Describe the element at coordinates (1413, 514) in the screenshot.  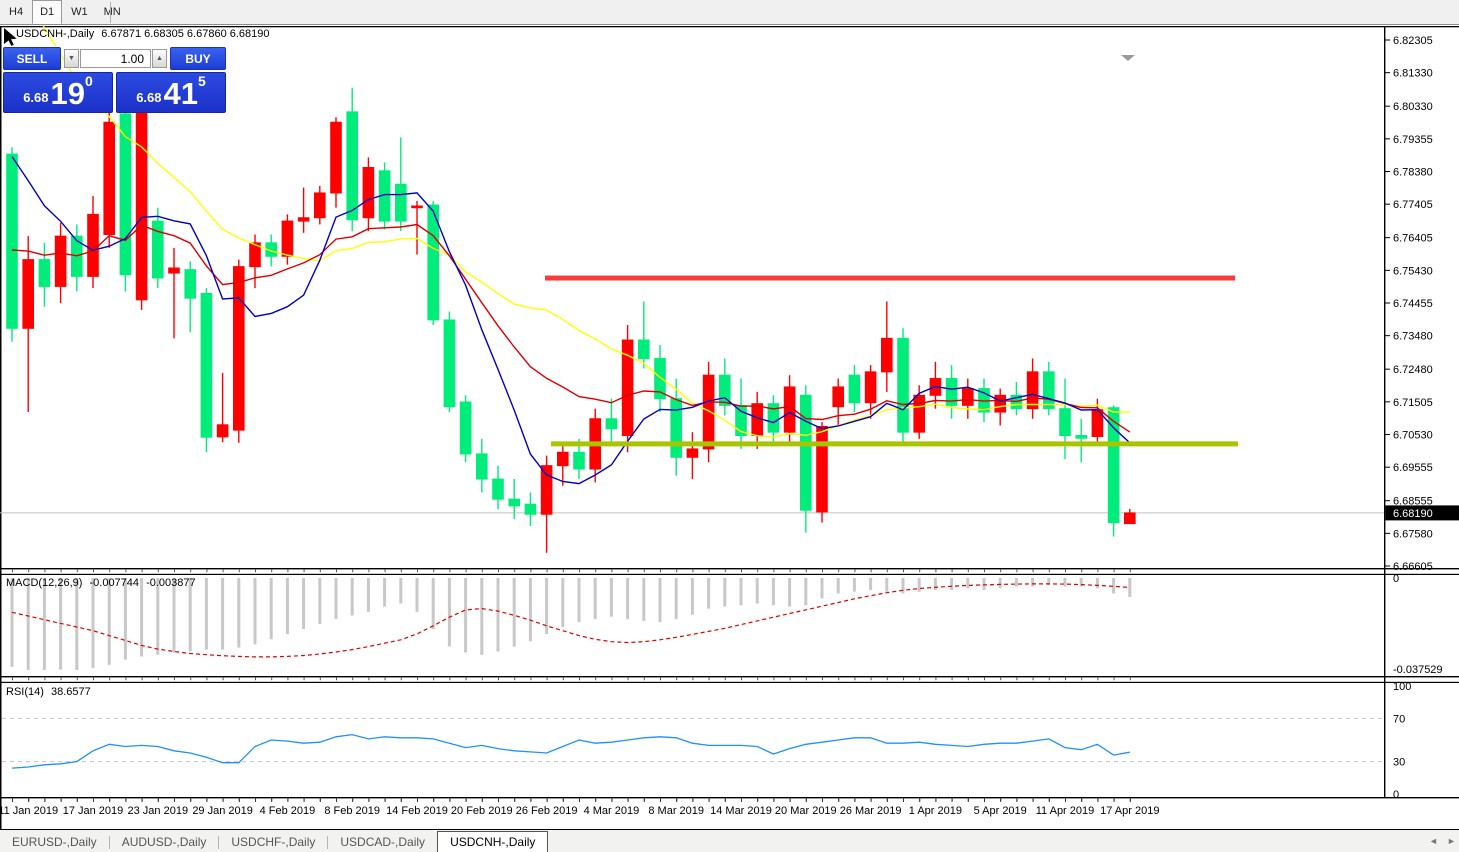
I see `svg-text: 6.68190` at that location.